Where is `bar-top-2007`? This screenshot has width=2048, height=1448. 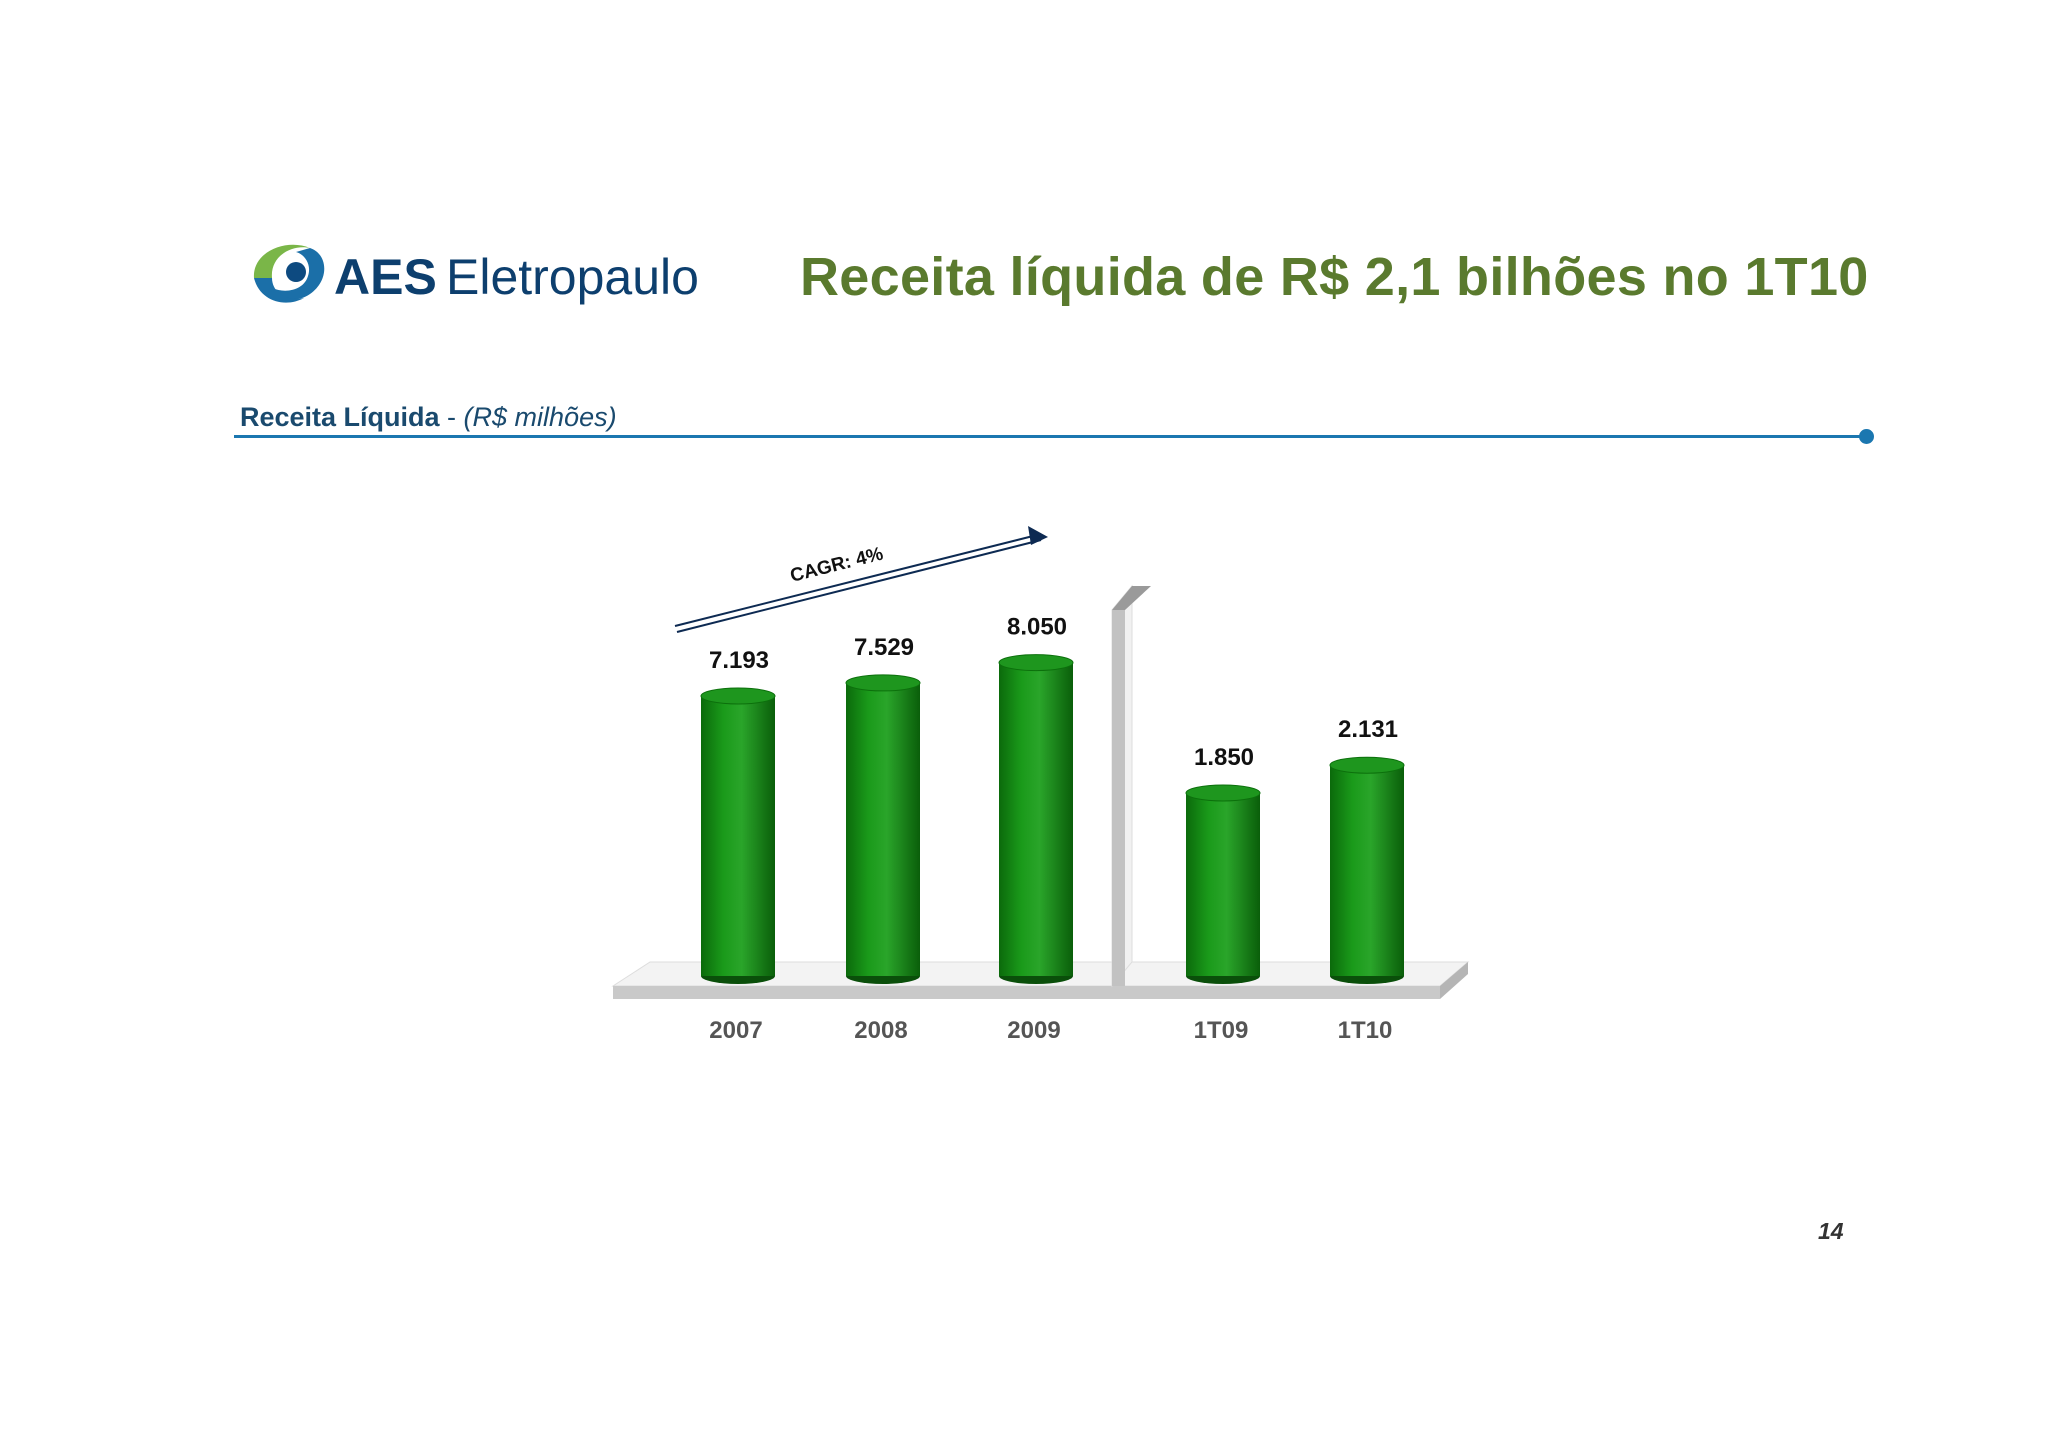
bar-top-2007 is located at coordinates (738, 696).